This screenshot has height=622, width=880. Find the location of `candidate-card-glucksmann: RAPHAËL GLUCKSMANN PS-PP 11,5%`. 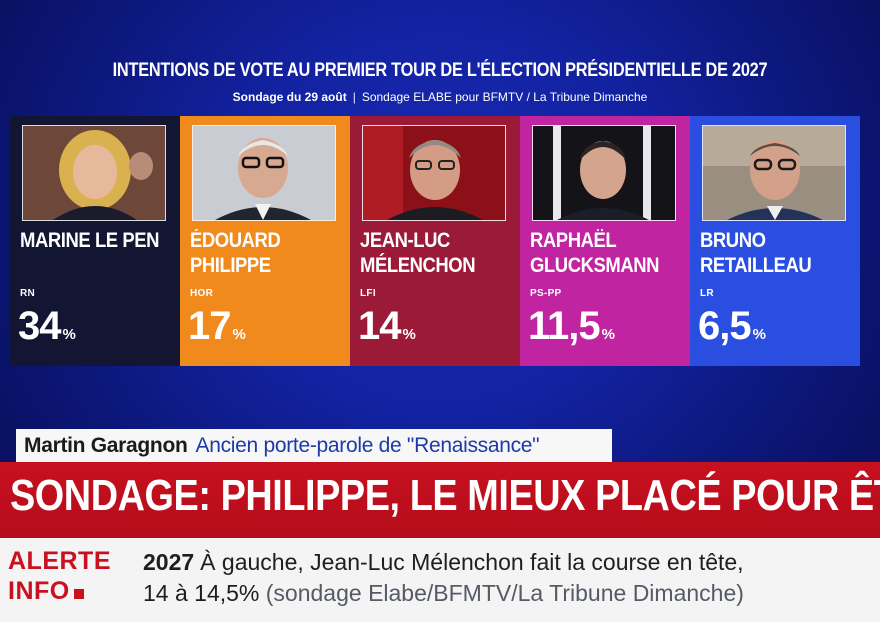

candidate-card-glucksmann: RAPHAËL GLUCKSMANN PS-PP 11,5% is located at coordinates (605, 241).